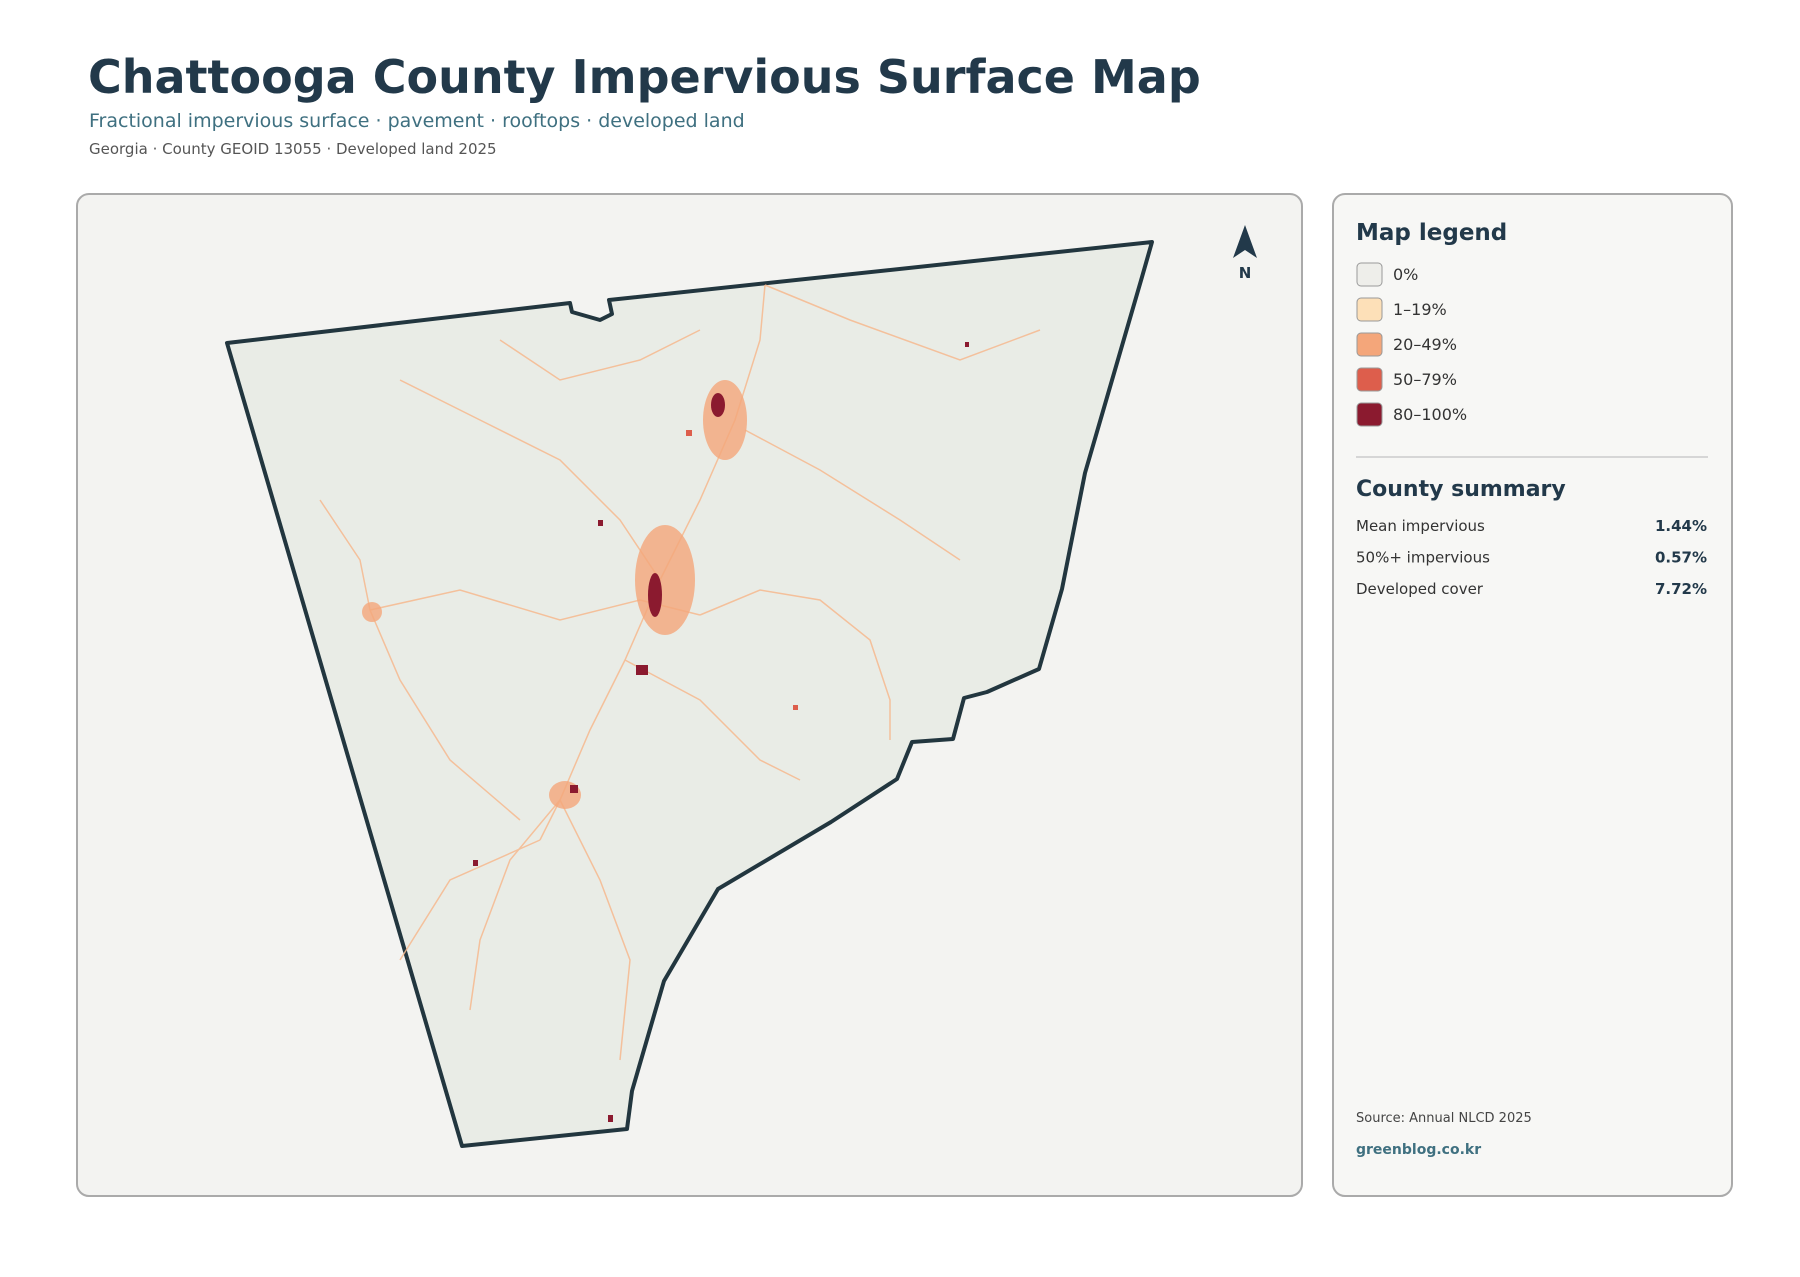 Image resolution: width=1800 pixels, height=1277 pixels. What do you see at coordinates (1418, 1150) in the screenshot?
I see `site: greenblog.co.kr` at bounding box center [1418, 1150].